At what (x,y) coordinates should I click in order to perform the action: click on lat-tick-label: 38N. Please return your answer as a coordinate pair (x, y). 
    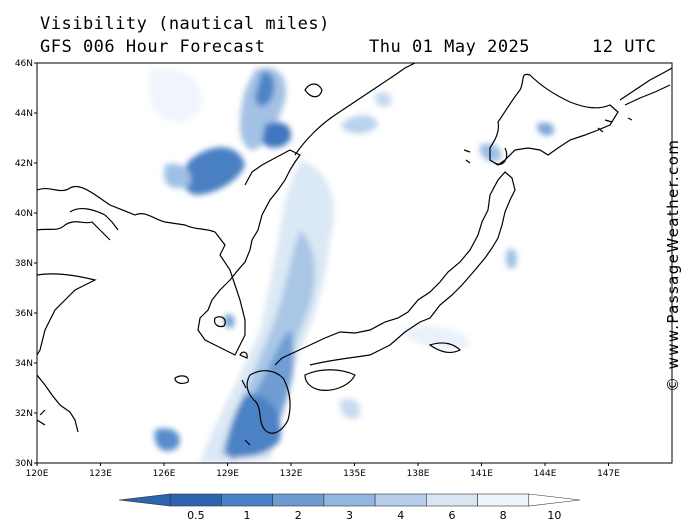
    Looking at the image, I should click on (24, 264).